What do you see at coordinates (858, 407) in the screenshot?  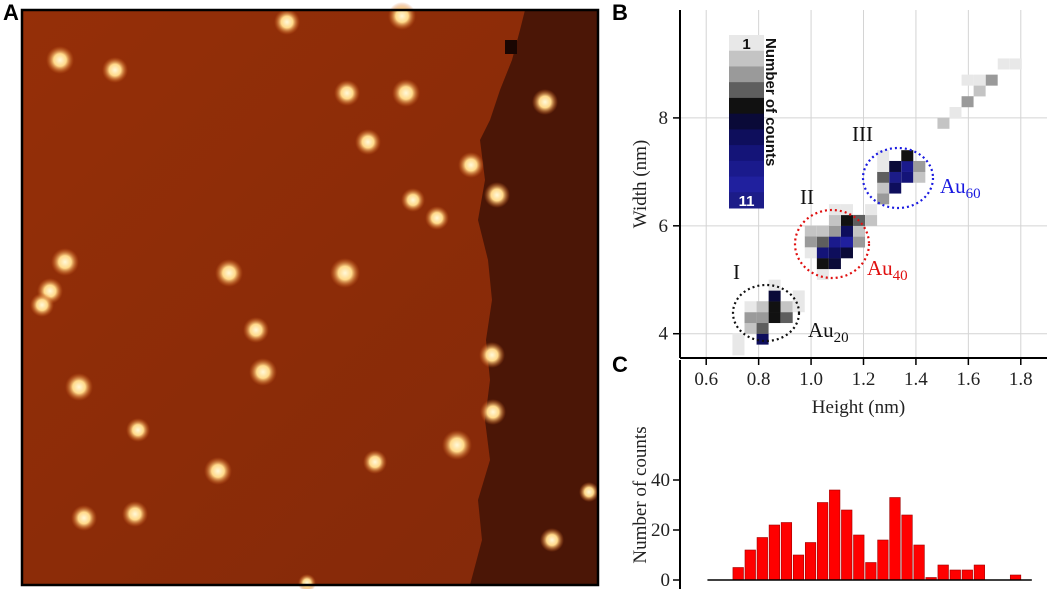 I see `x-axis-label: Height (nm)` at bounding box center [858, 407].